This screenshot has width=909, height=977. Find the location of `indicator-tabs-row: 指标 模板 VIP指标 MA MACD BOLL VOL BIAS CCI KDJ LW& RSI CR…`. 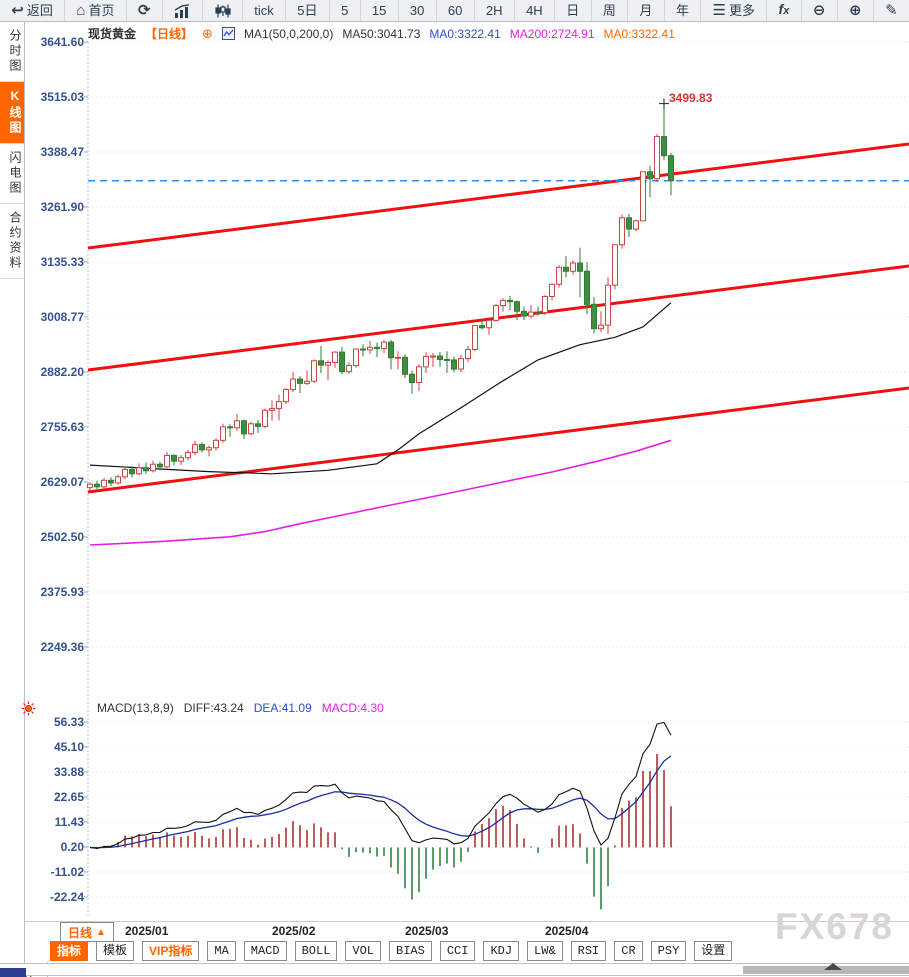

indicator-tabs-row: 指标 模板 VIP指标 MA MACD BOLL VOL BIAS CCI KDJ LW& RSI CR… is located at coordinates (395, 951).